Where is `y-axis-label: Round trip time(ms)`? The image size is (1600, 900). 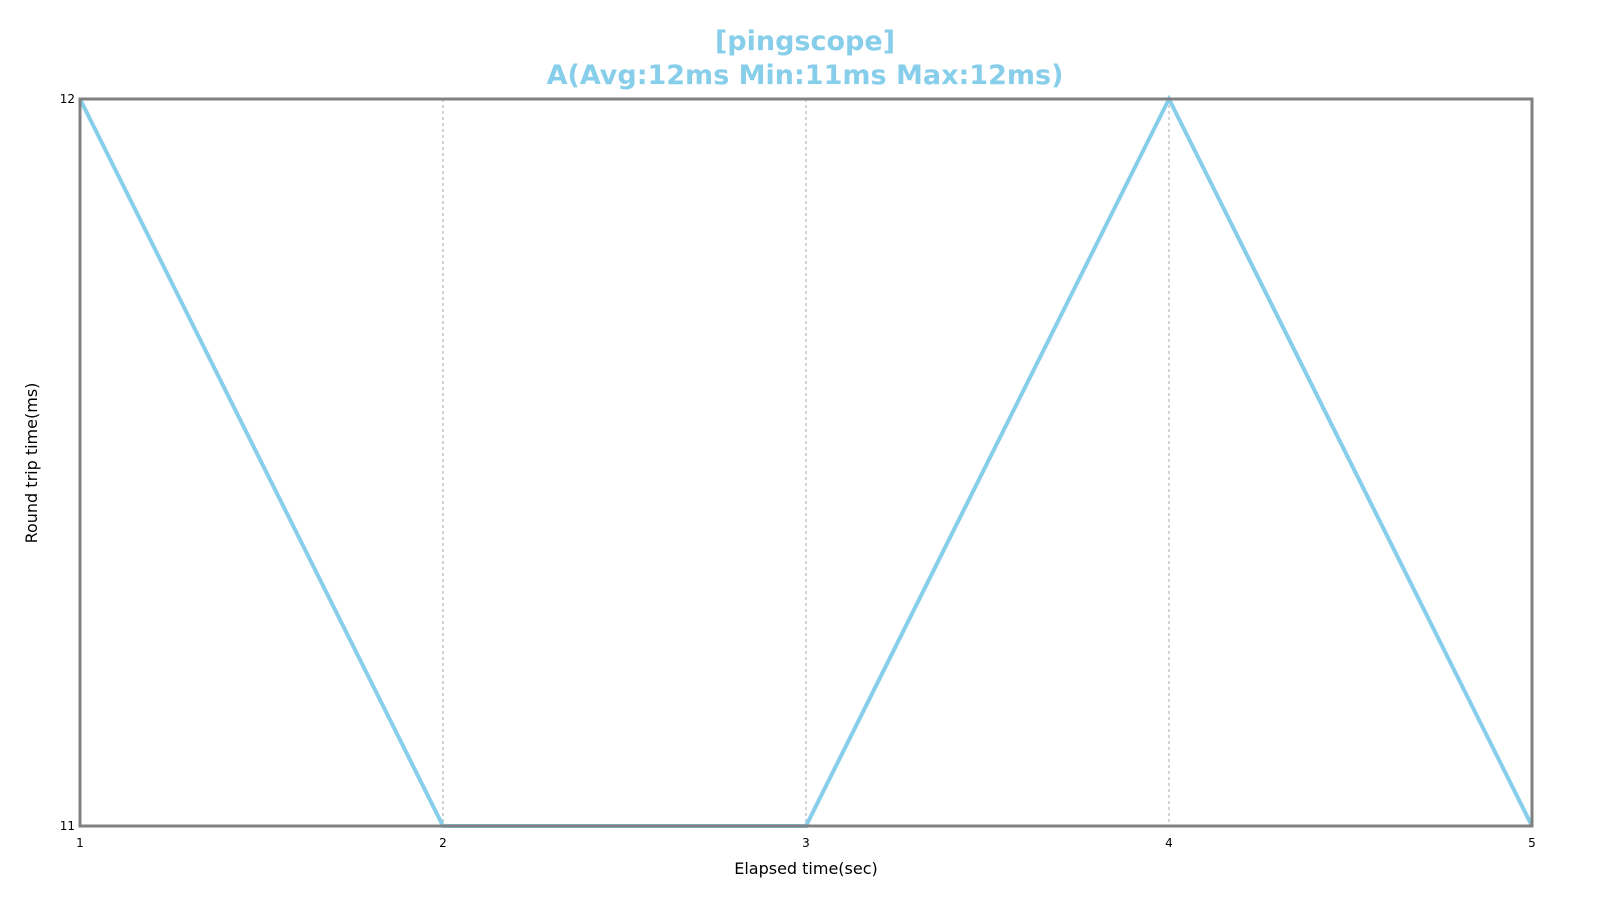 y-axis-label: Round trip time(ms) is located at coordinates (31, 463).